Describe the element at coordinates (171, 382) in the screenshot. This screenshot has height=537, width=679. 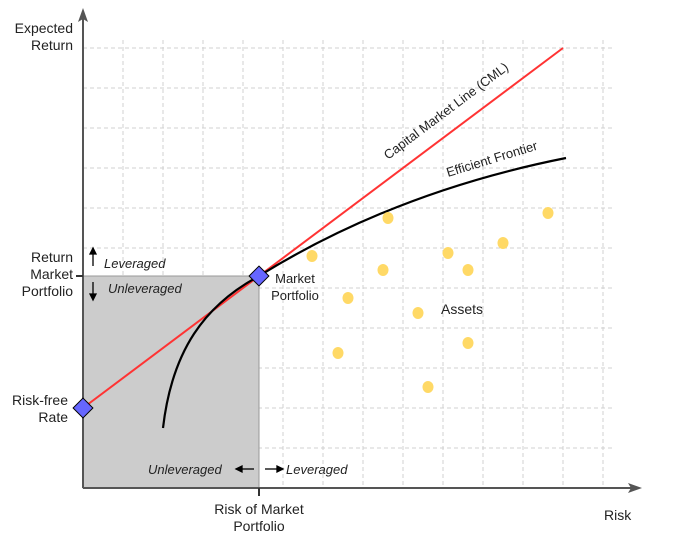
I see `market-risk-shade` at that location.